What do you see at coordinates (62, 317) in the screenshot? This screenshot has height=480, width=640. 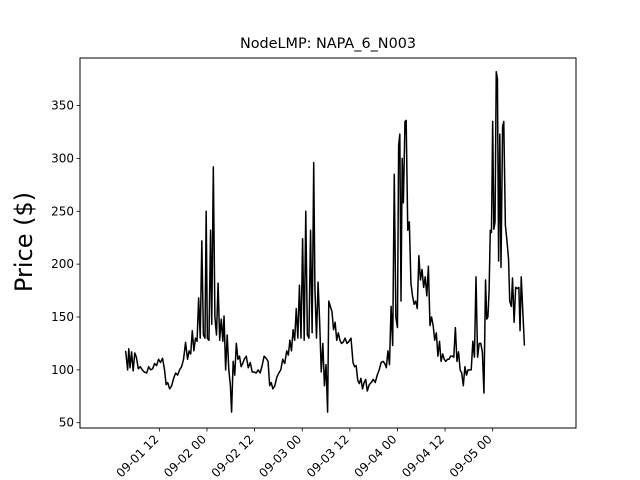 I see `y-tick-label: 150` at bounding box center [62, 317].